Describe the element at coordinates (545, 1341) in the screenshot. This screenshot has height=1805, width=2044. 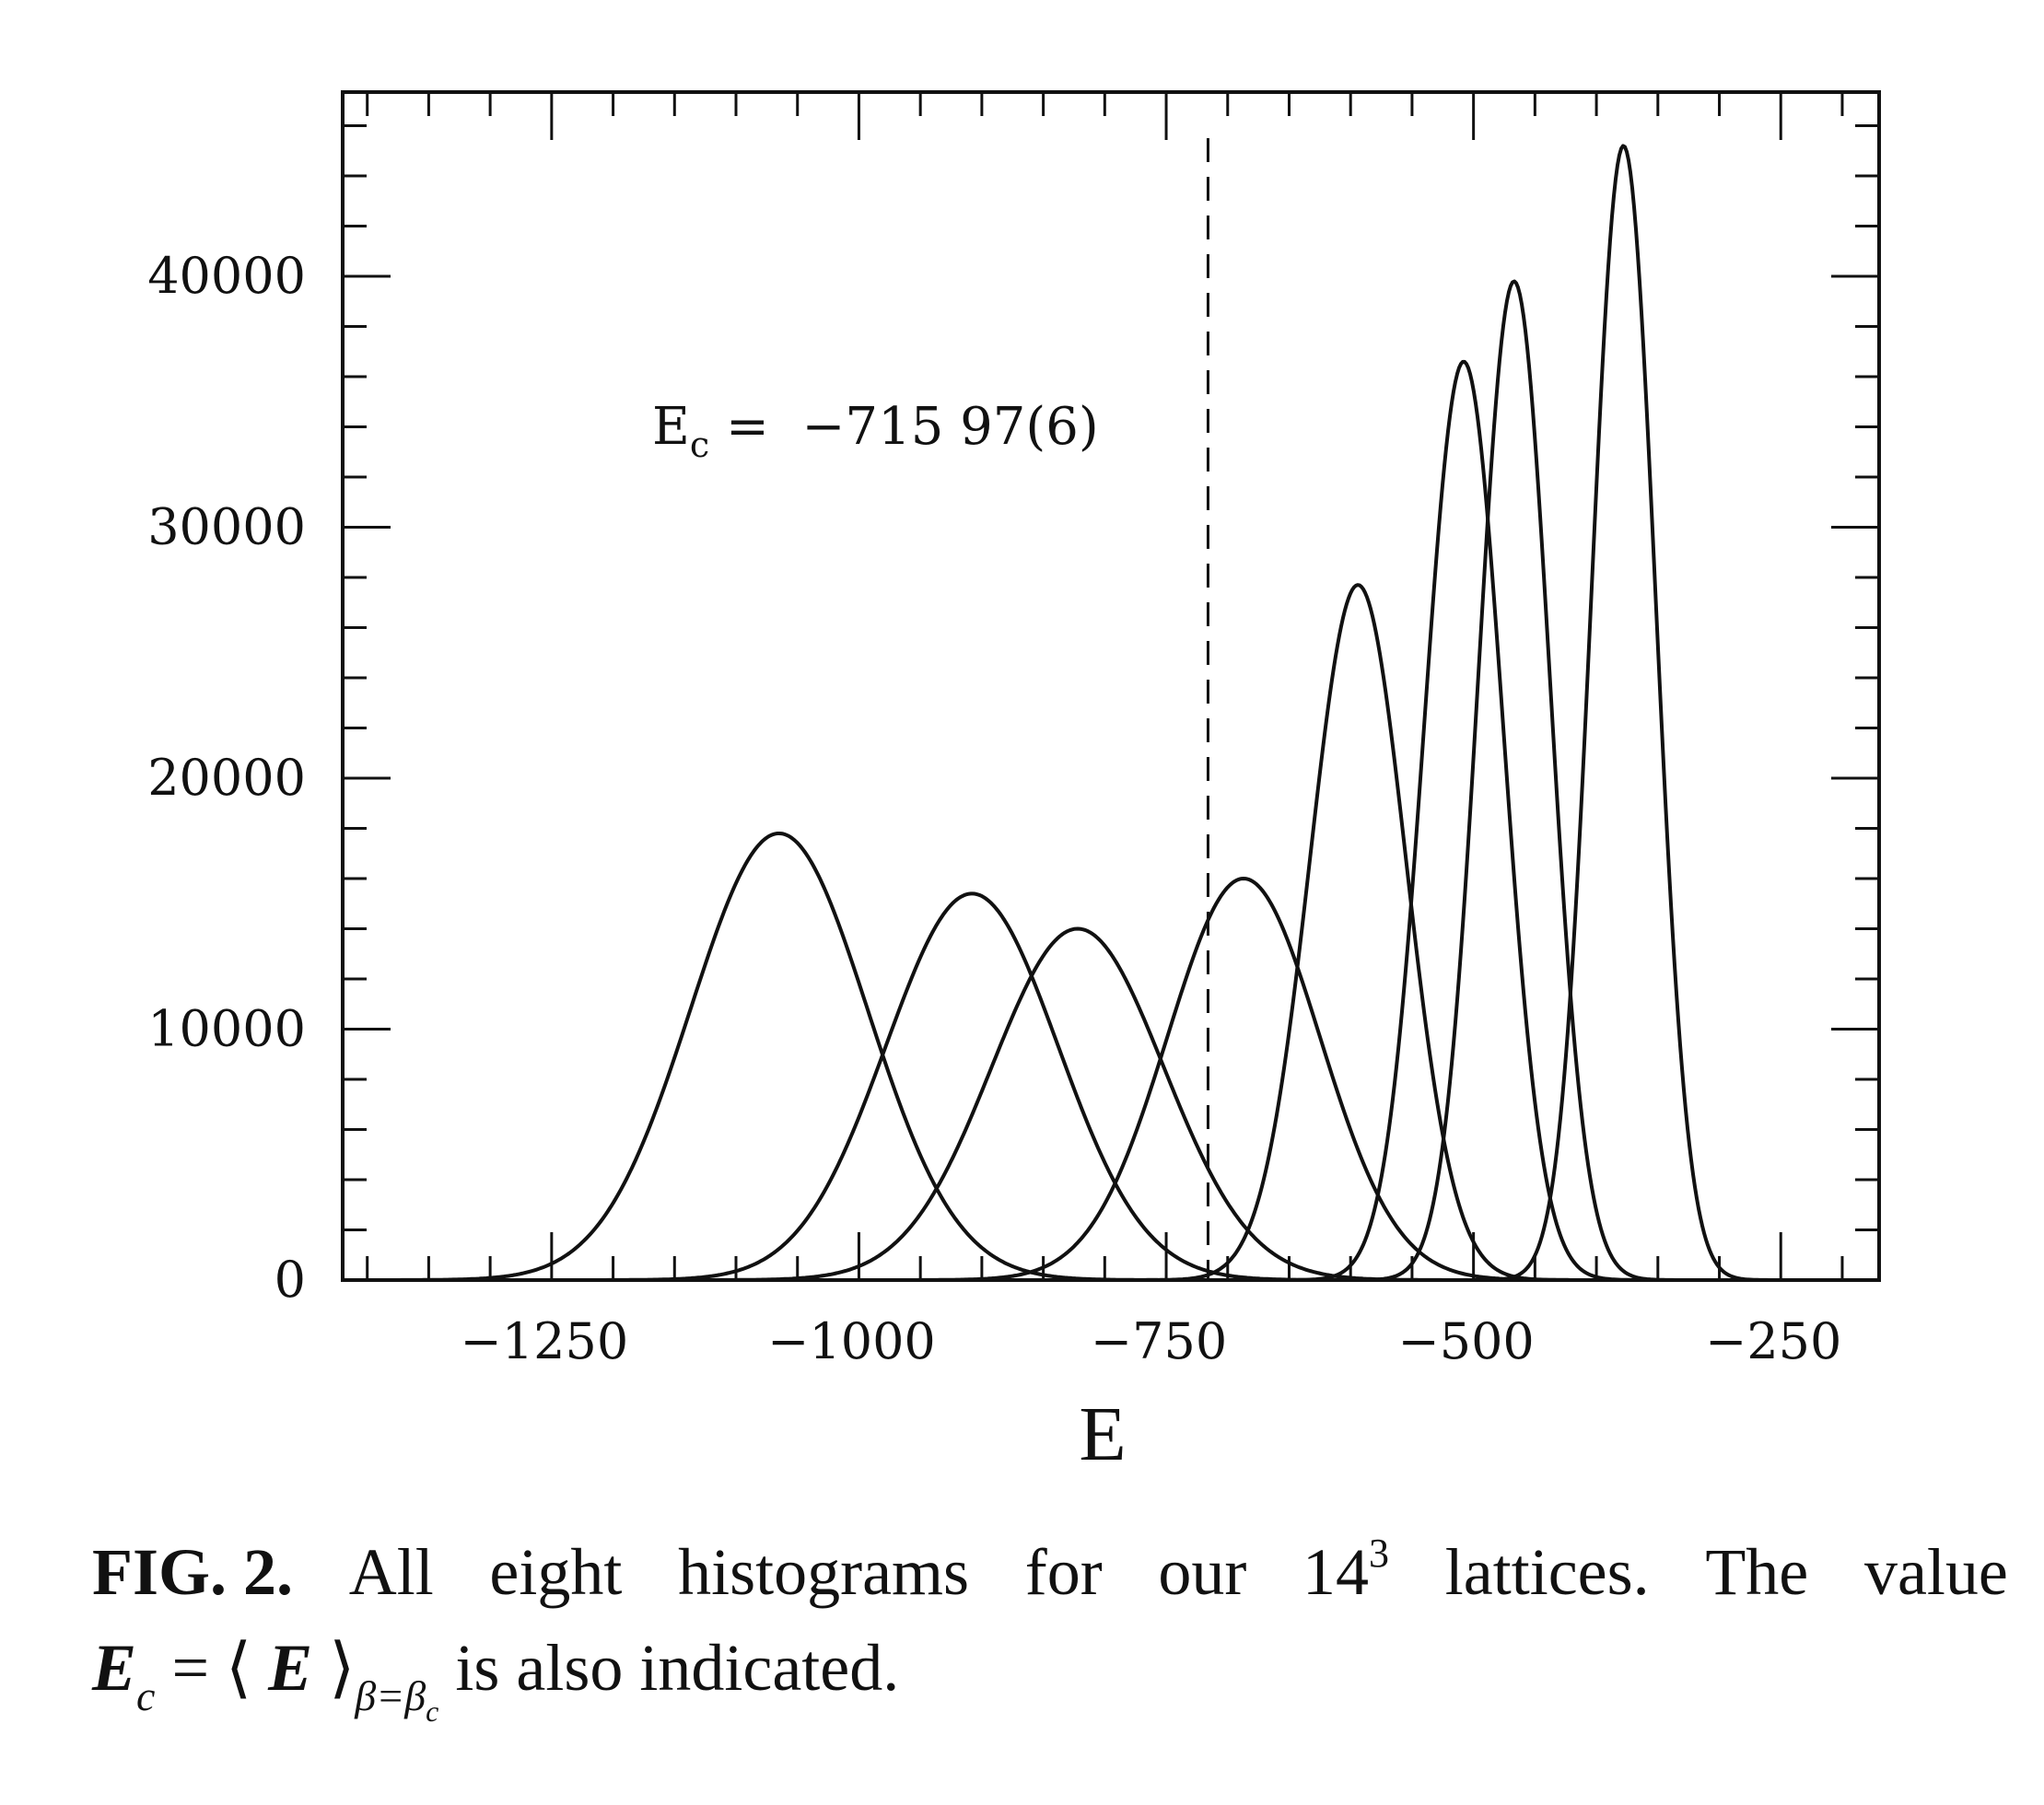
I see `x-tick-label: −1250` at that location.